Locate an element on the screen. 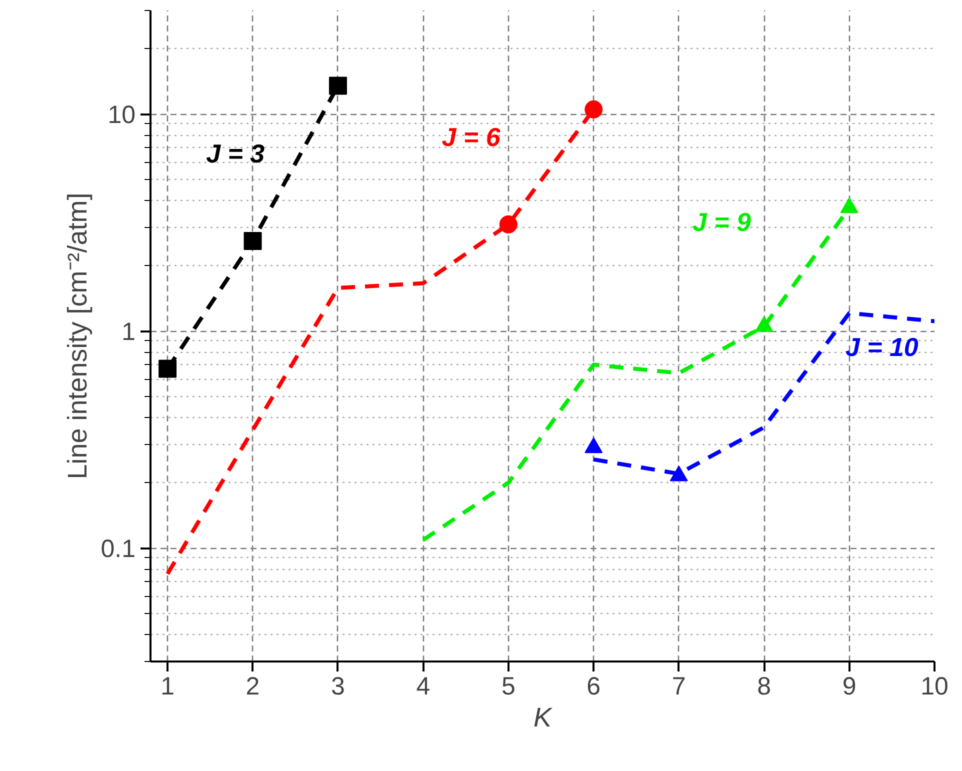 The height and width of the screenshot is (771, 962). x-tick-label: 5 is located at coordinates (508, 686).